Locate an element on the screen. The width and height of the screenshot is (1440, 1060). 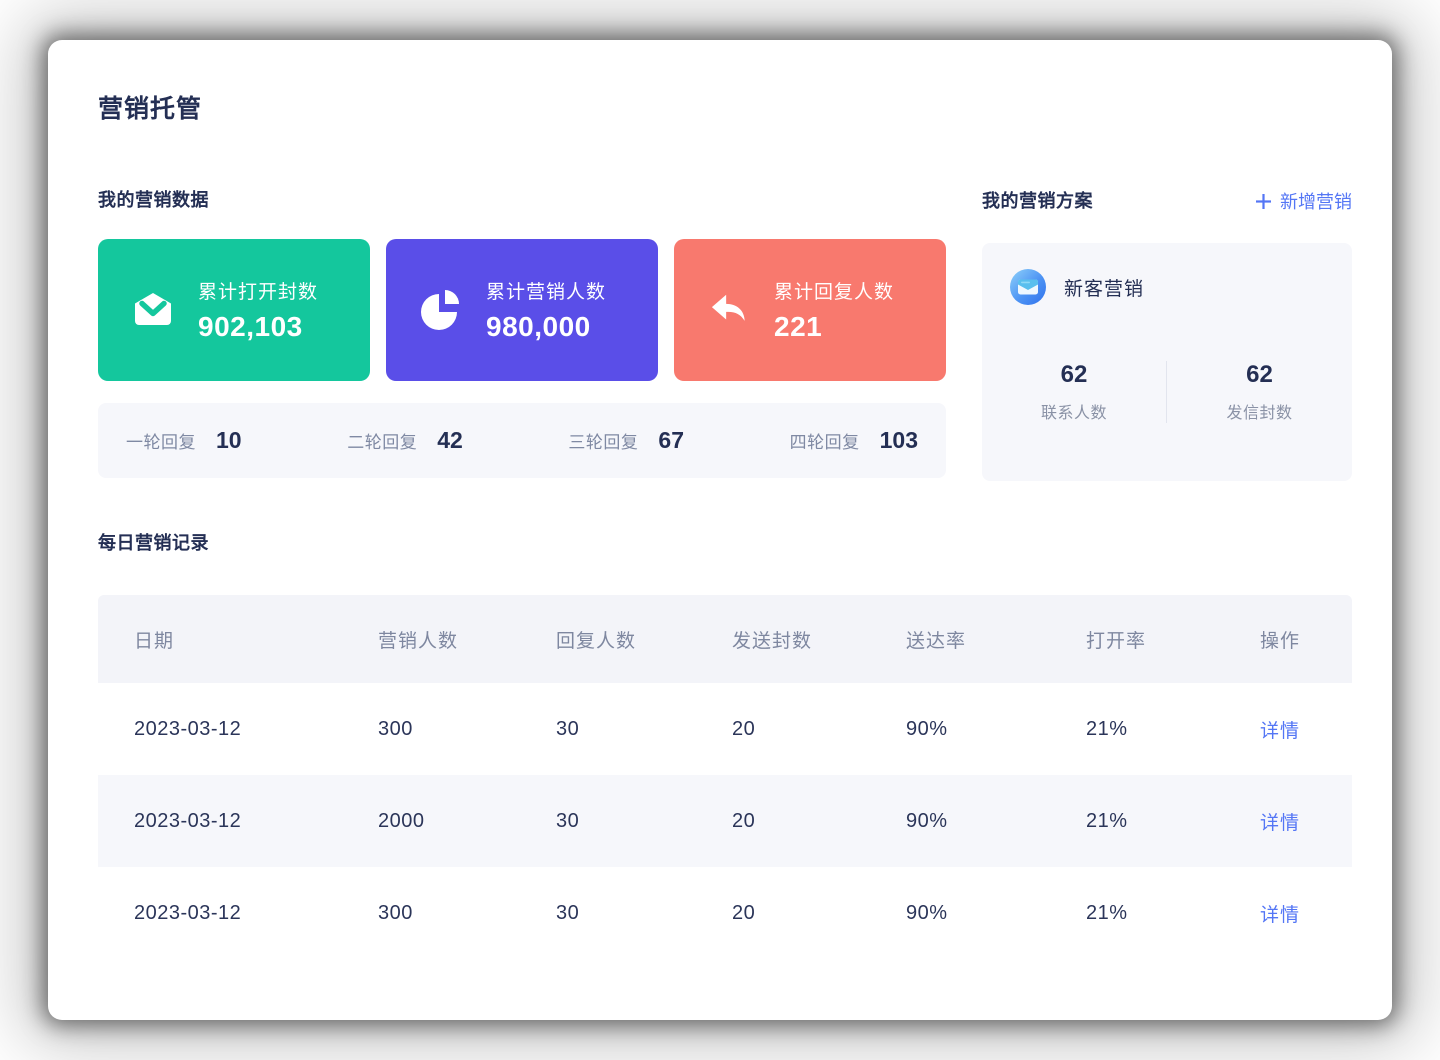
plan-item: 新客营销 is located at coordinates (1181, 287).